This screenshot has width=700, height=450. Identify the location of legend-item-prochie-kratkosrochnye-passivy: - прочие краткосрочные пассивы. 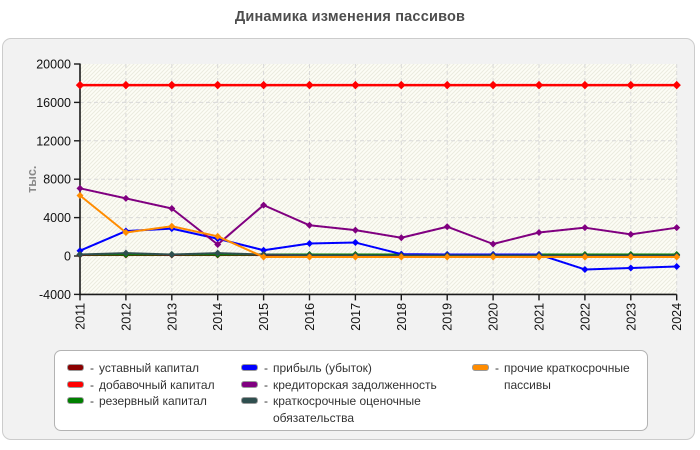
(558, 376).